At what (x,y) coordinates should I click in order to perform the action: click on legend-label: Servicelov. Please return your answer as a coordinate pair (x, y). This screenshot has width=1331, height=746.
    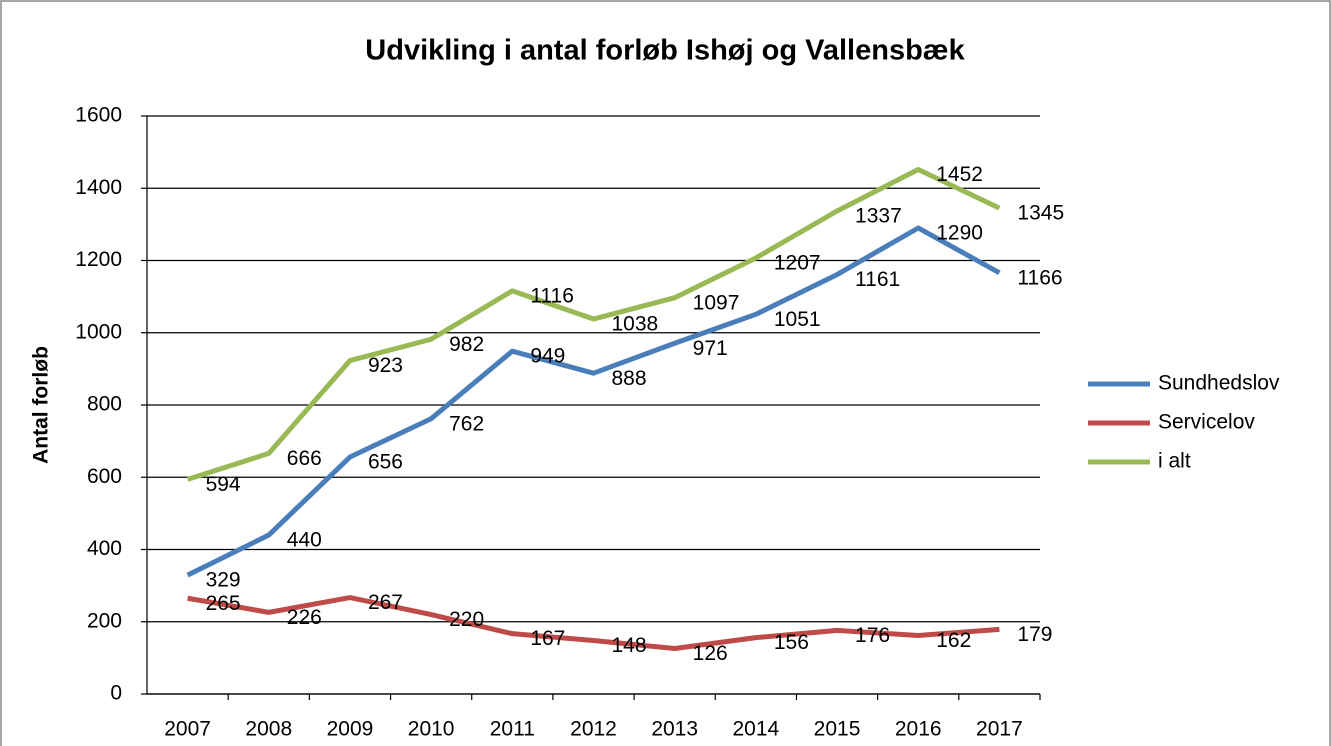
    Looking at the image, I should click on (1206, 422).